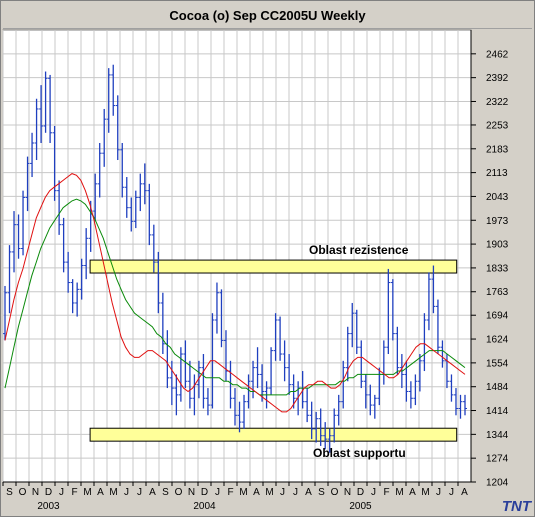 The width and height of the screenshot is (535, 517). What do you see at coordinates (497, 411) in the screenshot?
I see `y-tick-label: 1414` at bounding box center [497, 411].